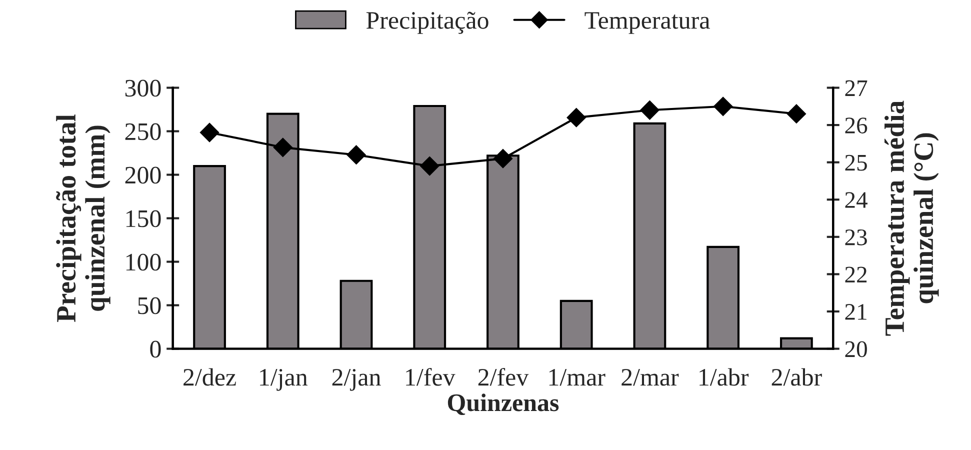  What do you see at coordinates (83, 218) in the screenshot?
I see `y-axis-title: Precipitação total quinzenal (mm)` at bounding box center [83, 218].